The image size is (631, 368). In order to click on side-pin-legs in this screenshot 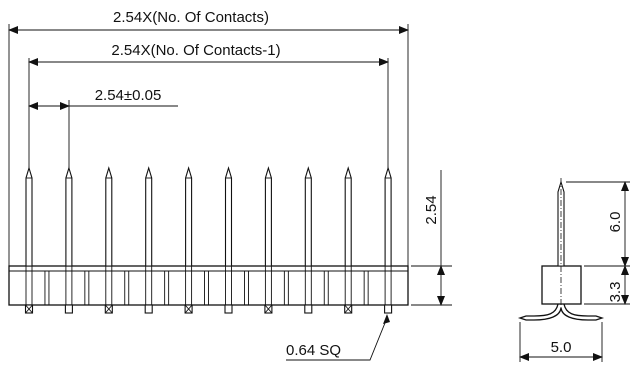, I will do `click(561, 312)`.